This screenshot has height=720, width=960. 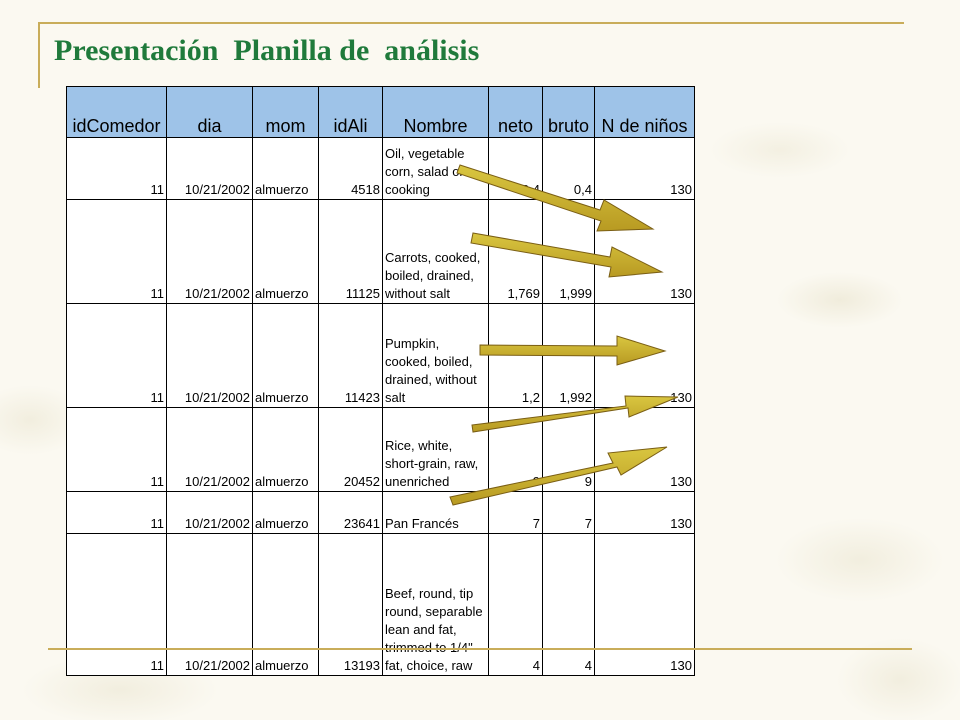 I want to click on cell-bruto: 0,4, so click(x=568, y=168).